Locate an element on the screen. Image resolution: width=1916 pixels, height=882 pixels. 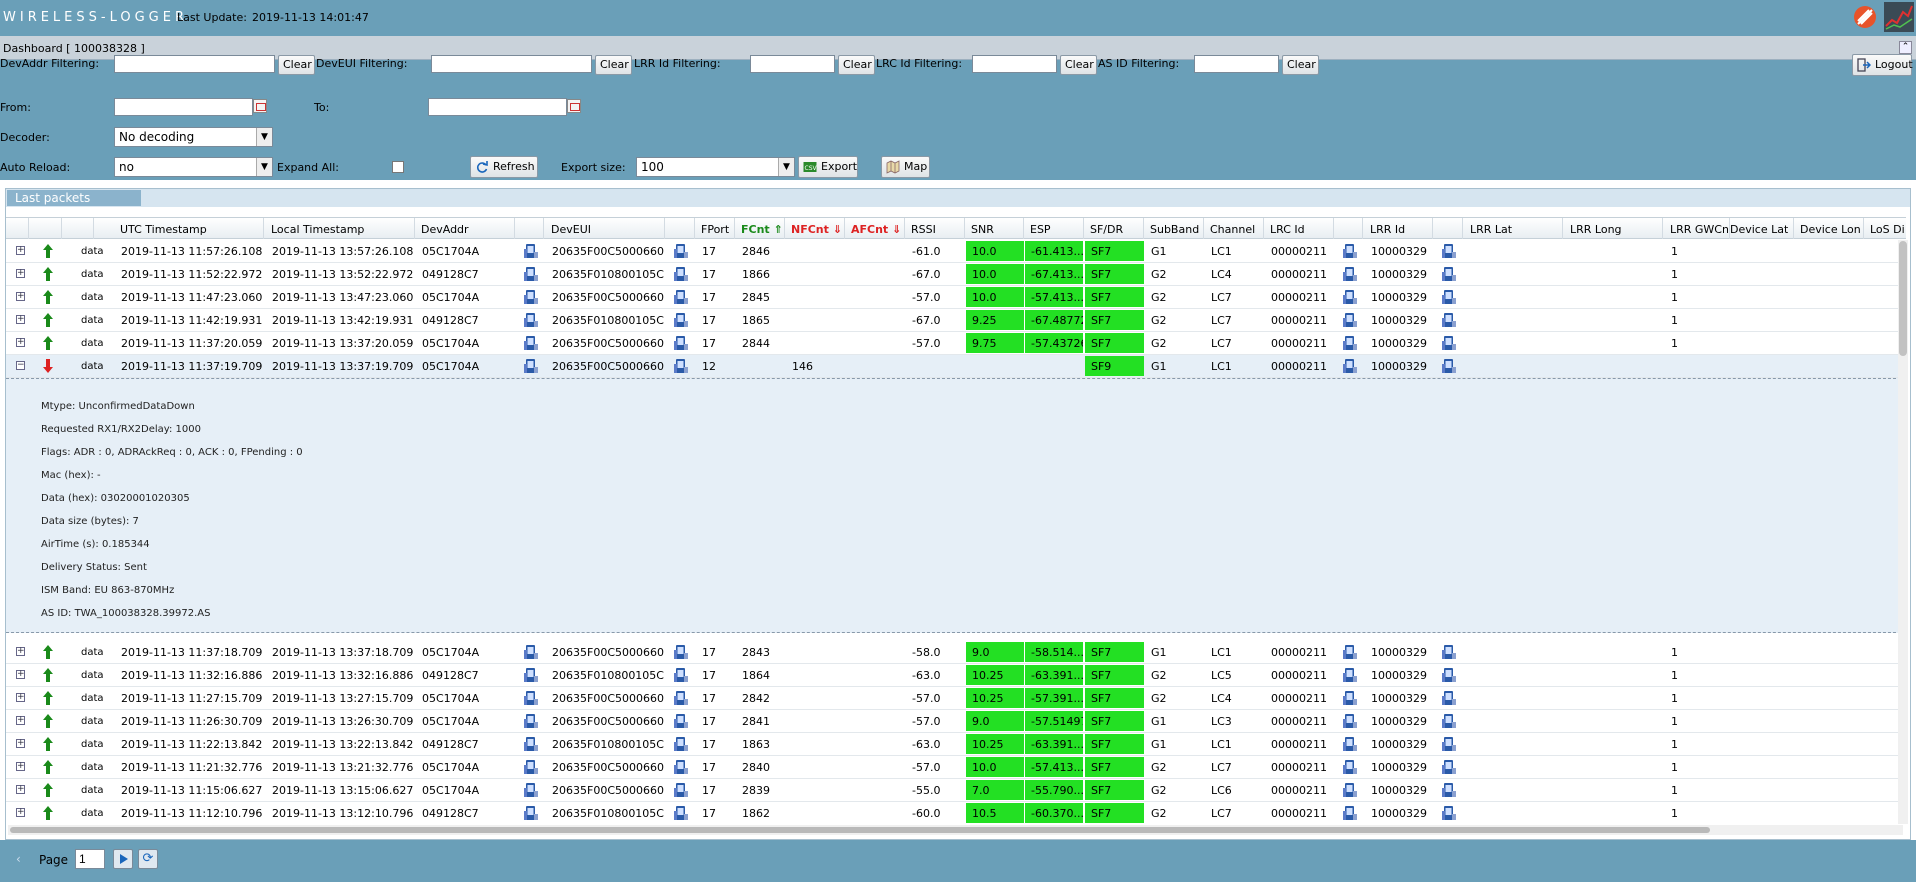
col-deveui: DevEUI is located at coordinates (571, 229).